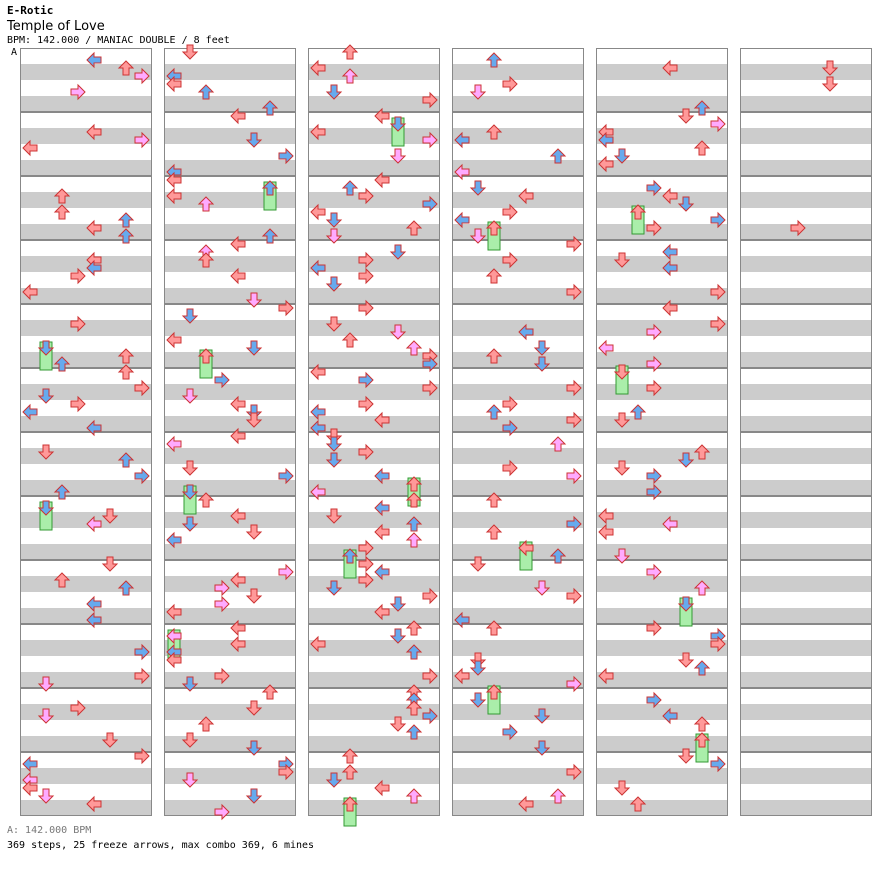 This screenshot has width=896, height=876. What do you see at coordinates (56, 26) in the screenshot?
I see `song-title: Temple of Love` at bounding box center [56, 26].